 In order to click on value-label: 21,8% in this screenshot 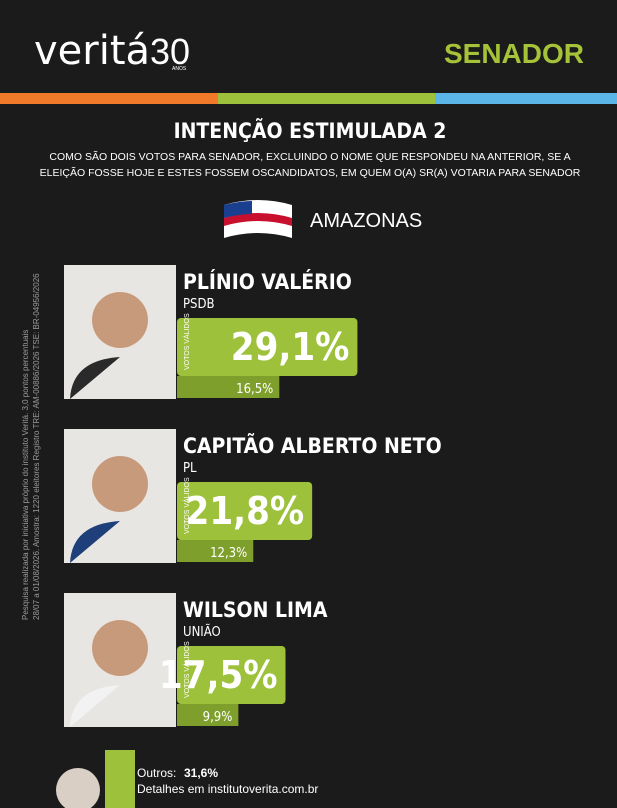, I will do `click(245, 511)`.